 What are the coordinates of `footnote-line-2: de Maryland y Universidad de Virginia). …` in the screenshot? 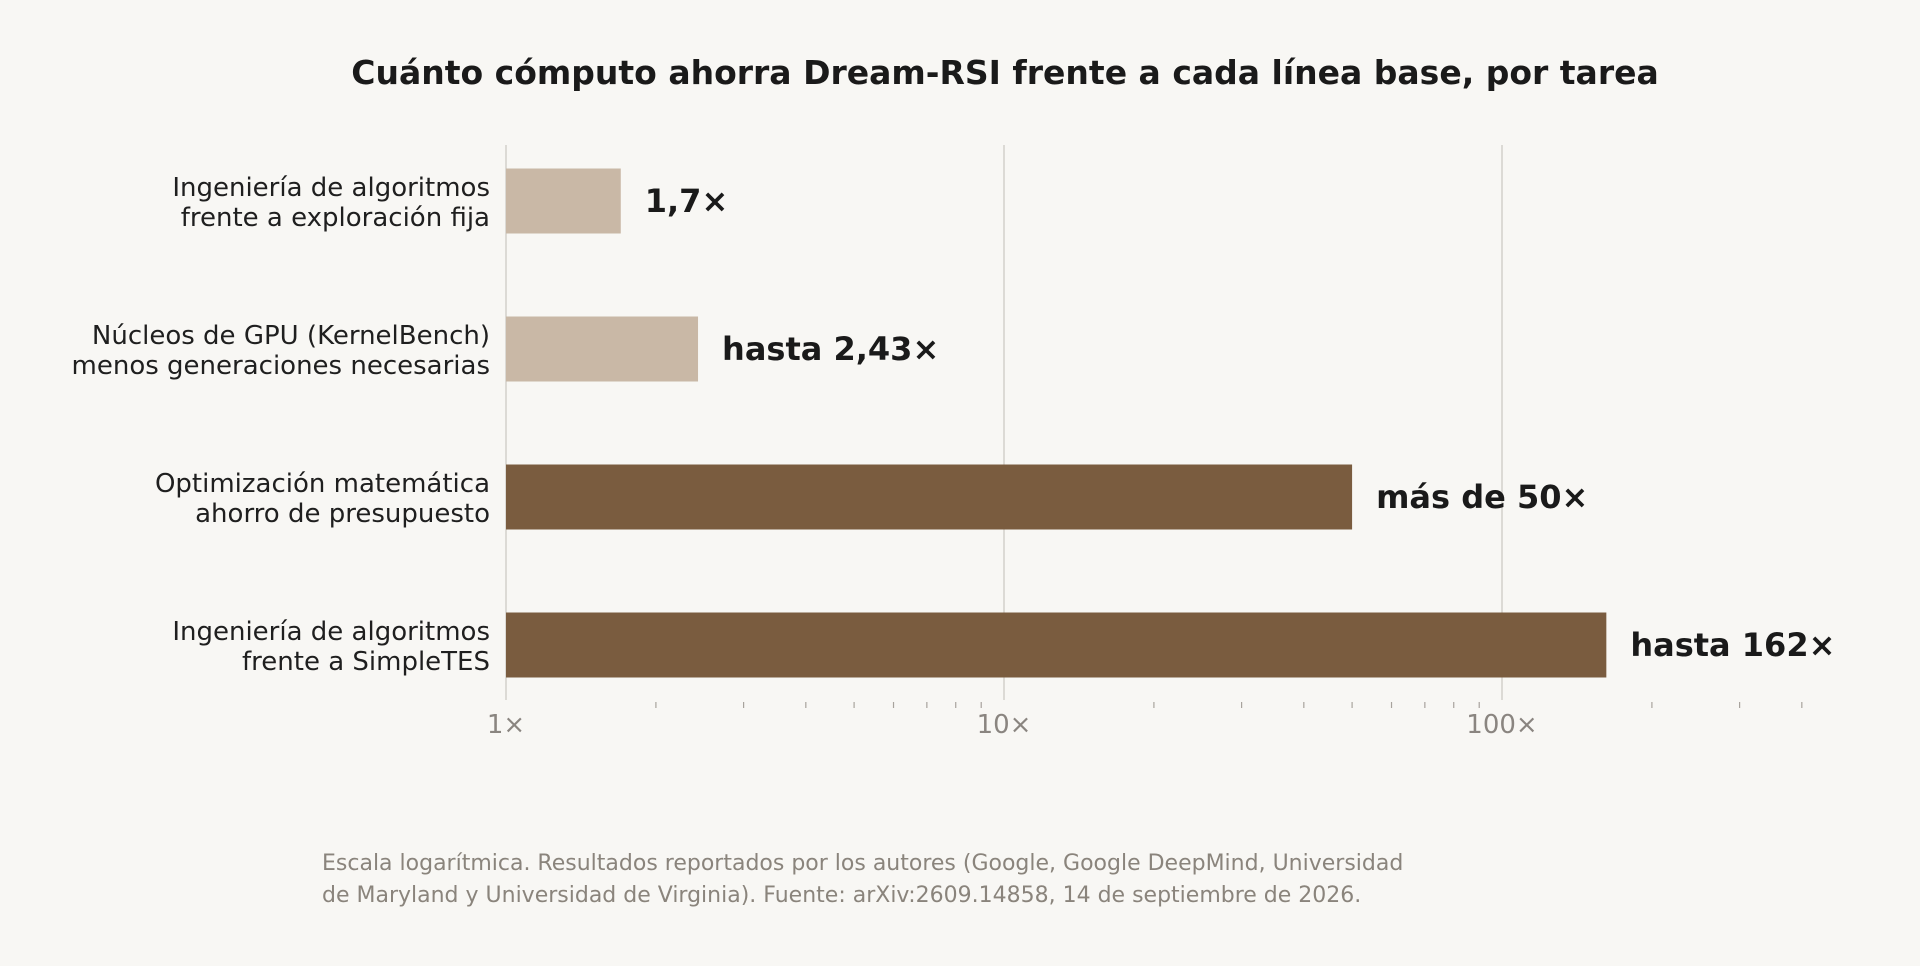 It's located at (842, 895).